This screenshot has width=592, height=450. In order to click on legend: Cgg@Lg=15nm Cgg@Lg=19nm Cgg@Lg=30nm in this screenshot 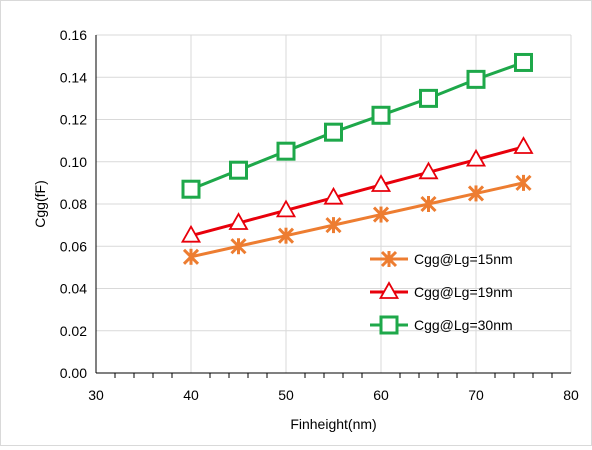, I will do `click(441, 292)`.